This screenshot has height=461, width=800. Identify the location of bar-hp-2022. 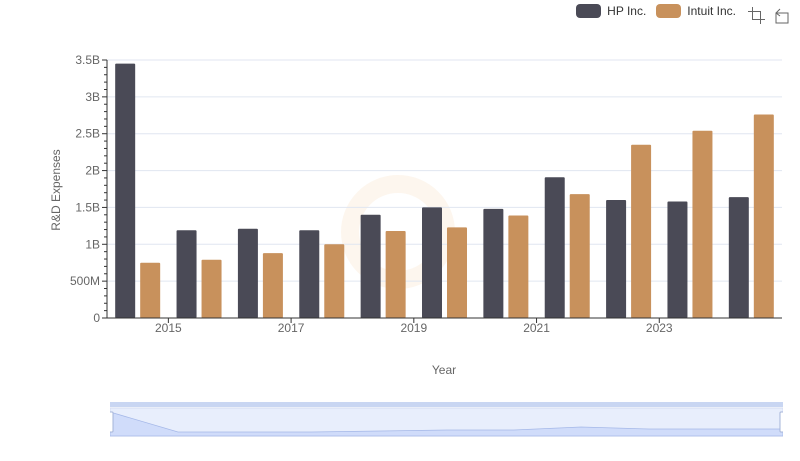
(616, 259).